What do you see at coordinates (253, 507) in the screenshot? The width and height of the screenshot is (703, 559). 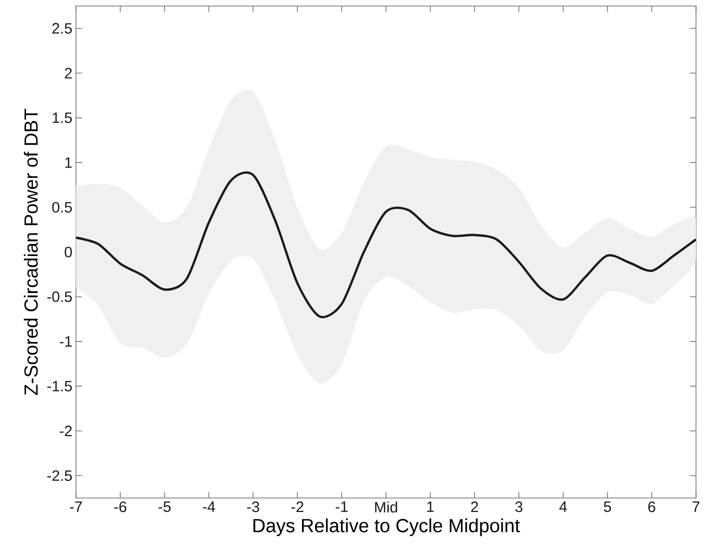 I see `x-tick-label: -3` at bounding box center [253, 507].